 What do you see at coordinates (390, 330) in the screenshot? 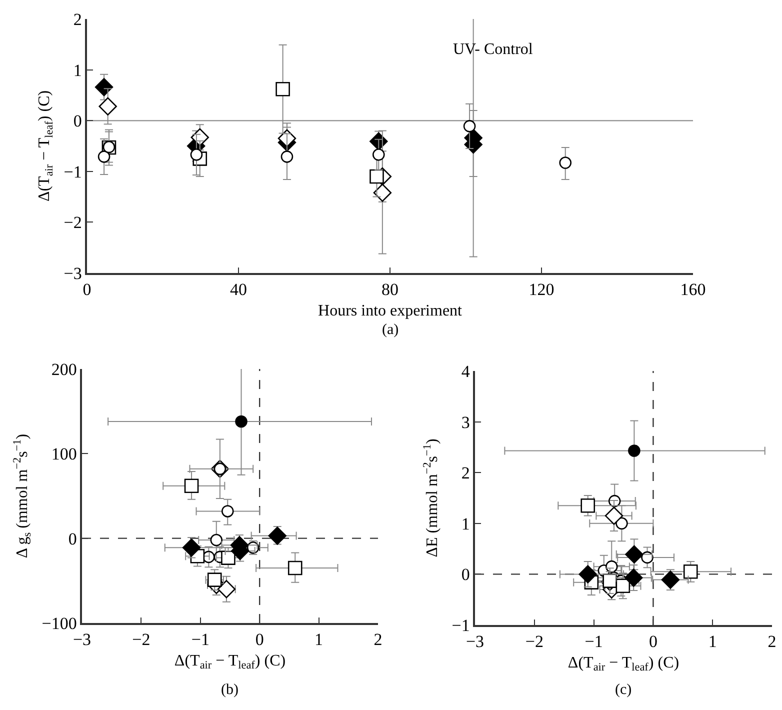
I see `text: (a)` at bounding box center [390, 330].